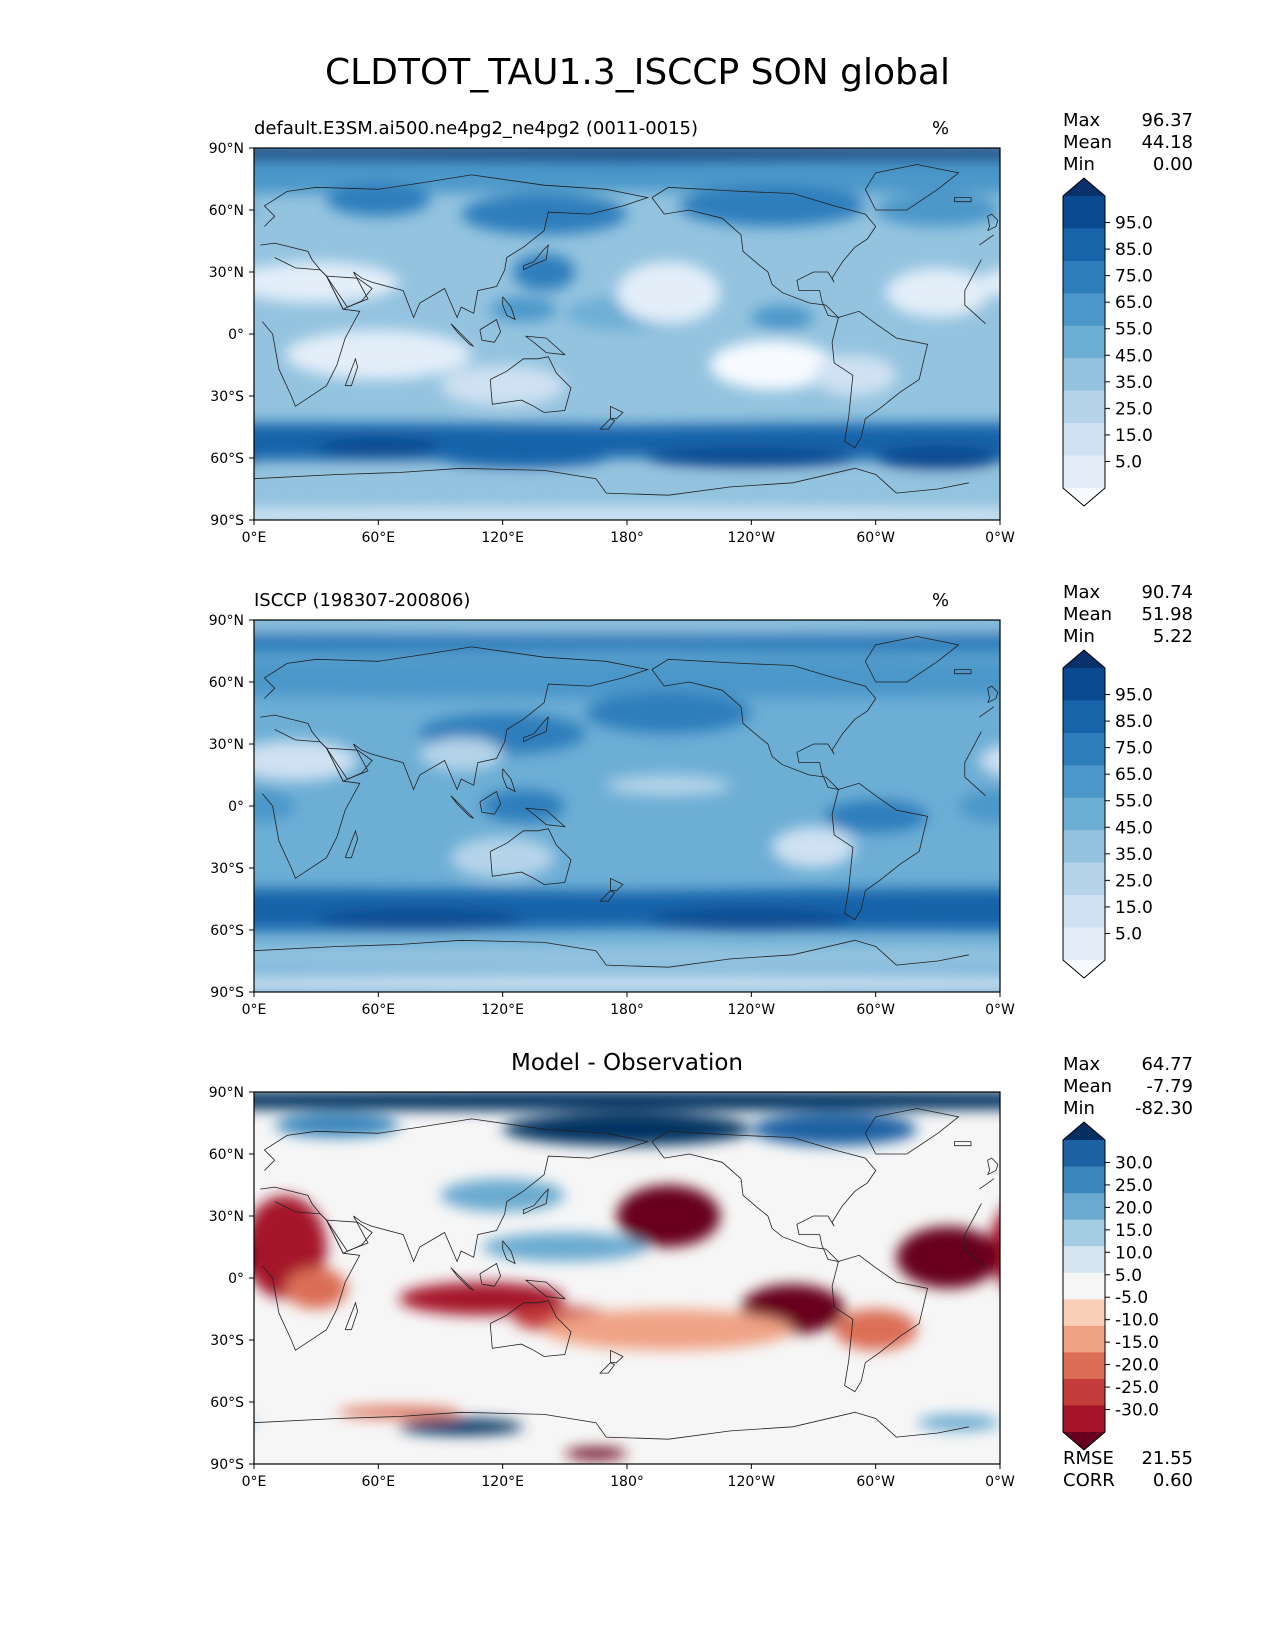 The width and height of the screenshot is (1275, 1650). I want to click on max-value: 90.74, so click(1167, 592).